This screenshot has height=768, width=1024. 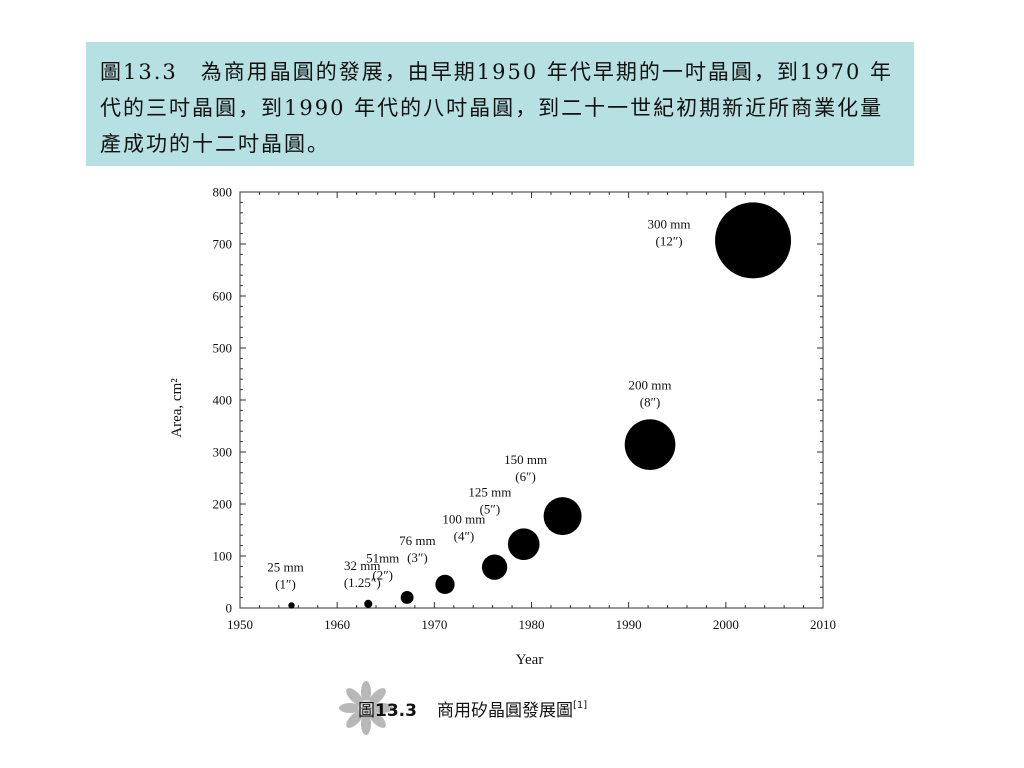 I want to click on wafer-label: (1″), so click(x=285, y=583).